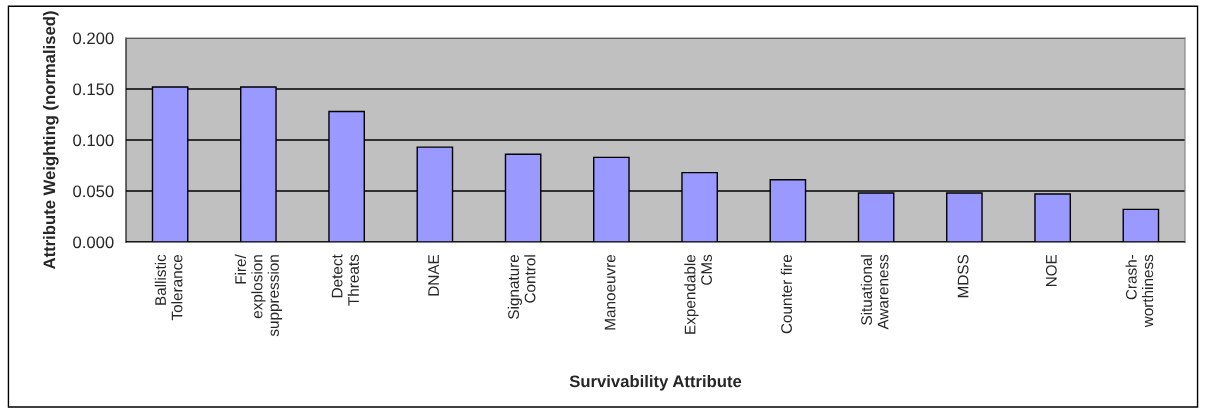 This screenshot has width=1206, height=414. I want to click on y-tick-label: 0.150, so click(93, 89).